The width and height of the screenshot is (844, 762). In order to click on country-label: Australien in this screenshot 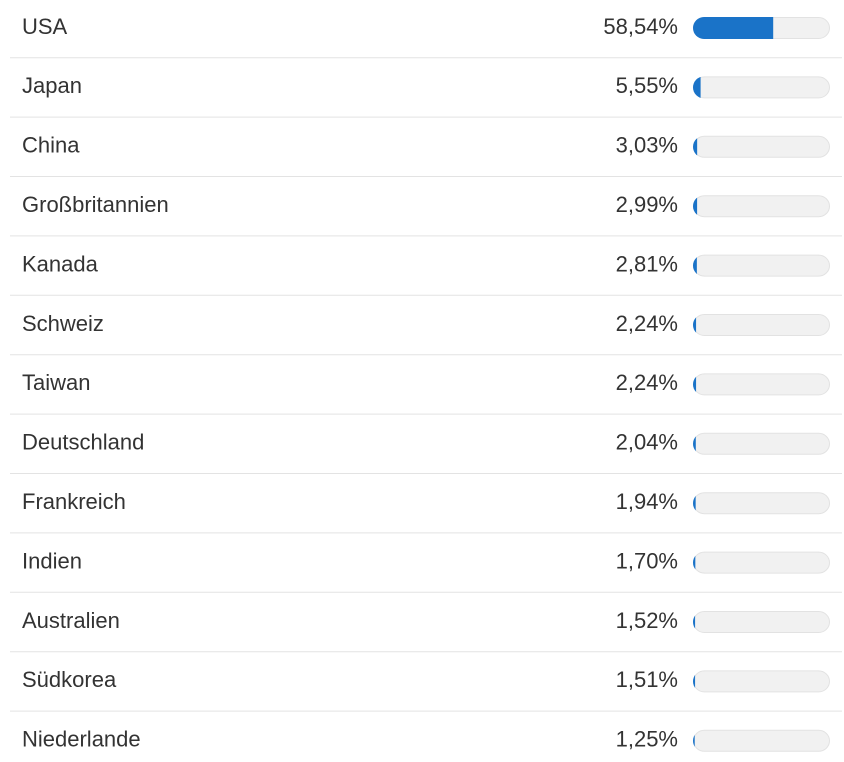, I will do `click(71, 620)`.